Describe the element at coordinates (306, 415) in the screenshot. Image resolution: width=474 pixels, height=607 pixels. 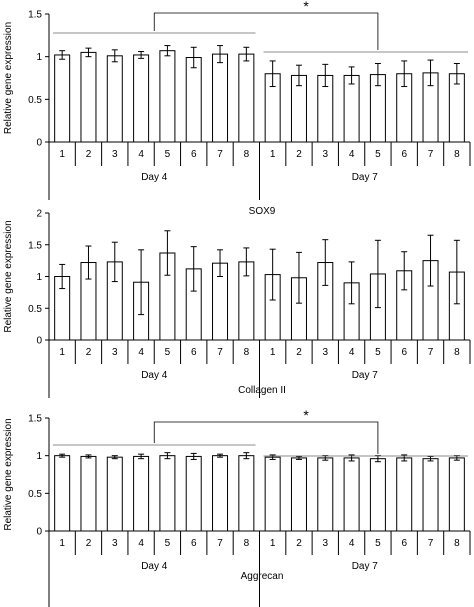
I see `significance-star: *` at that location.